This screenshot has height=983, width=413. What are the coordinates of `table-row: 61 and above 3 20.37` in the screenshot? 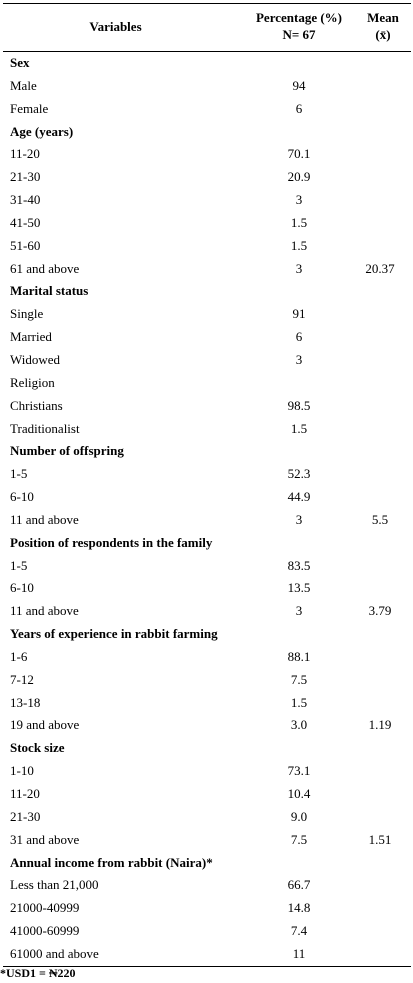 It's located at (207, 269).